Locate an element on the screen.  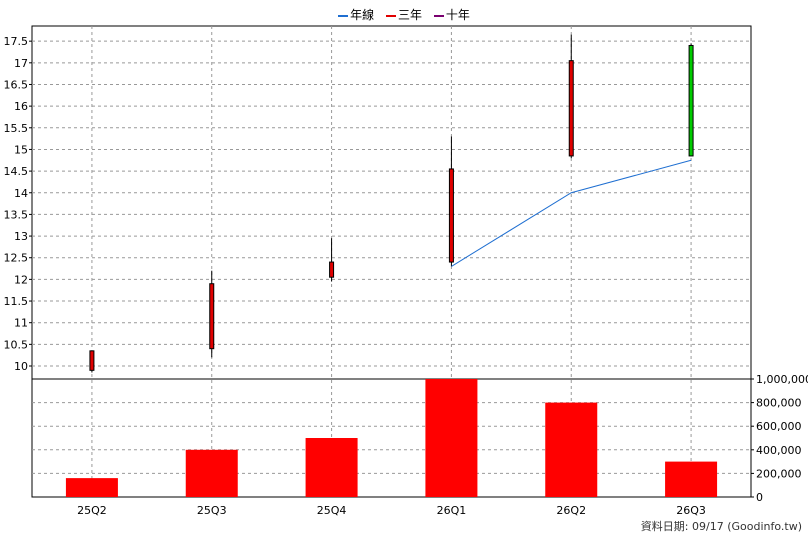
x-tick-label: 26Q3 is located at coordinates (691, 510).